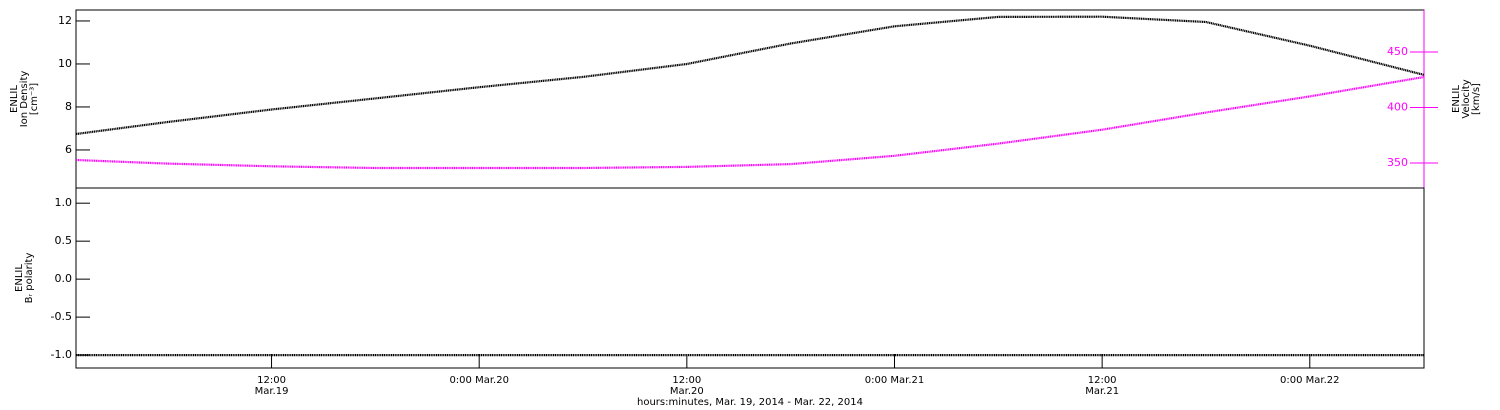  I want to click on axis-label-line: Velocity, so click(1466, 98).